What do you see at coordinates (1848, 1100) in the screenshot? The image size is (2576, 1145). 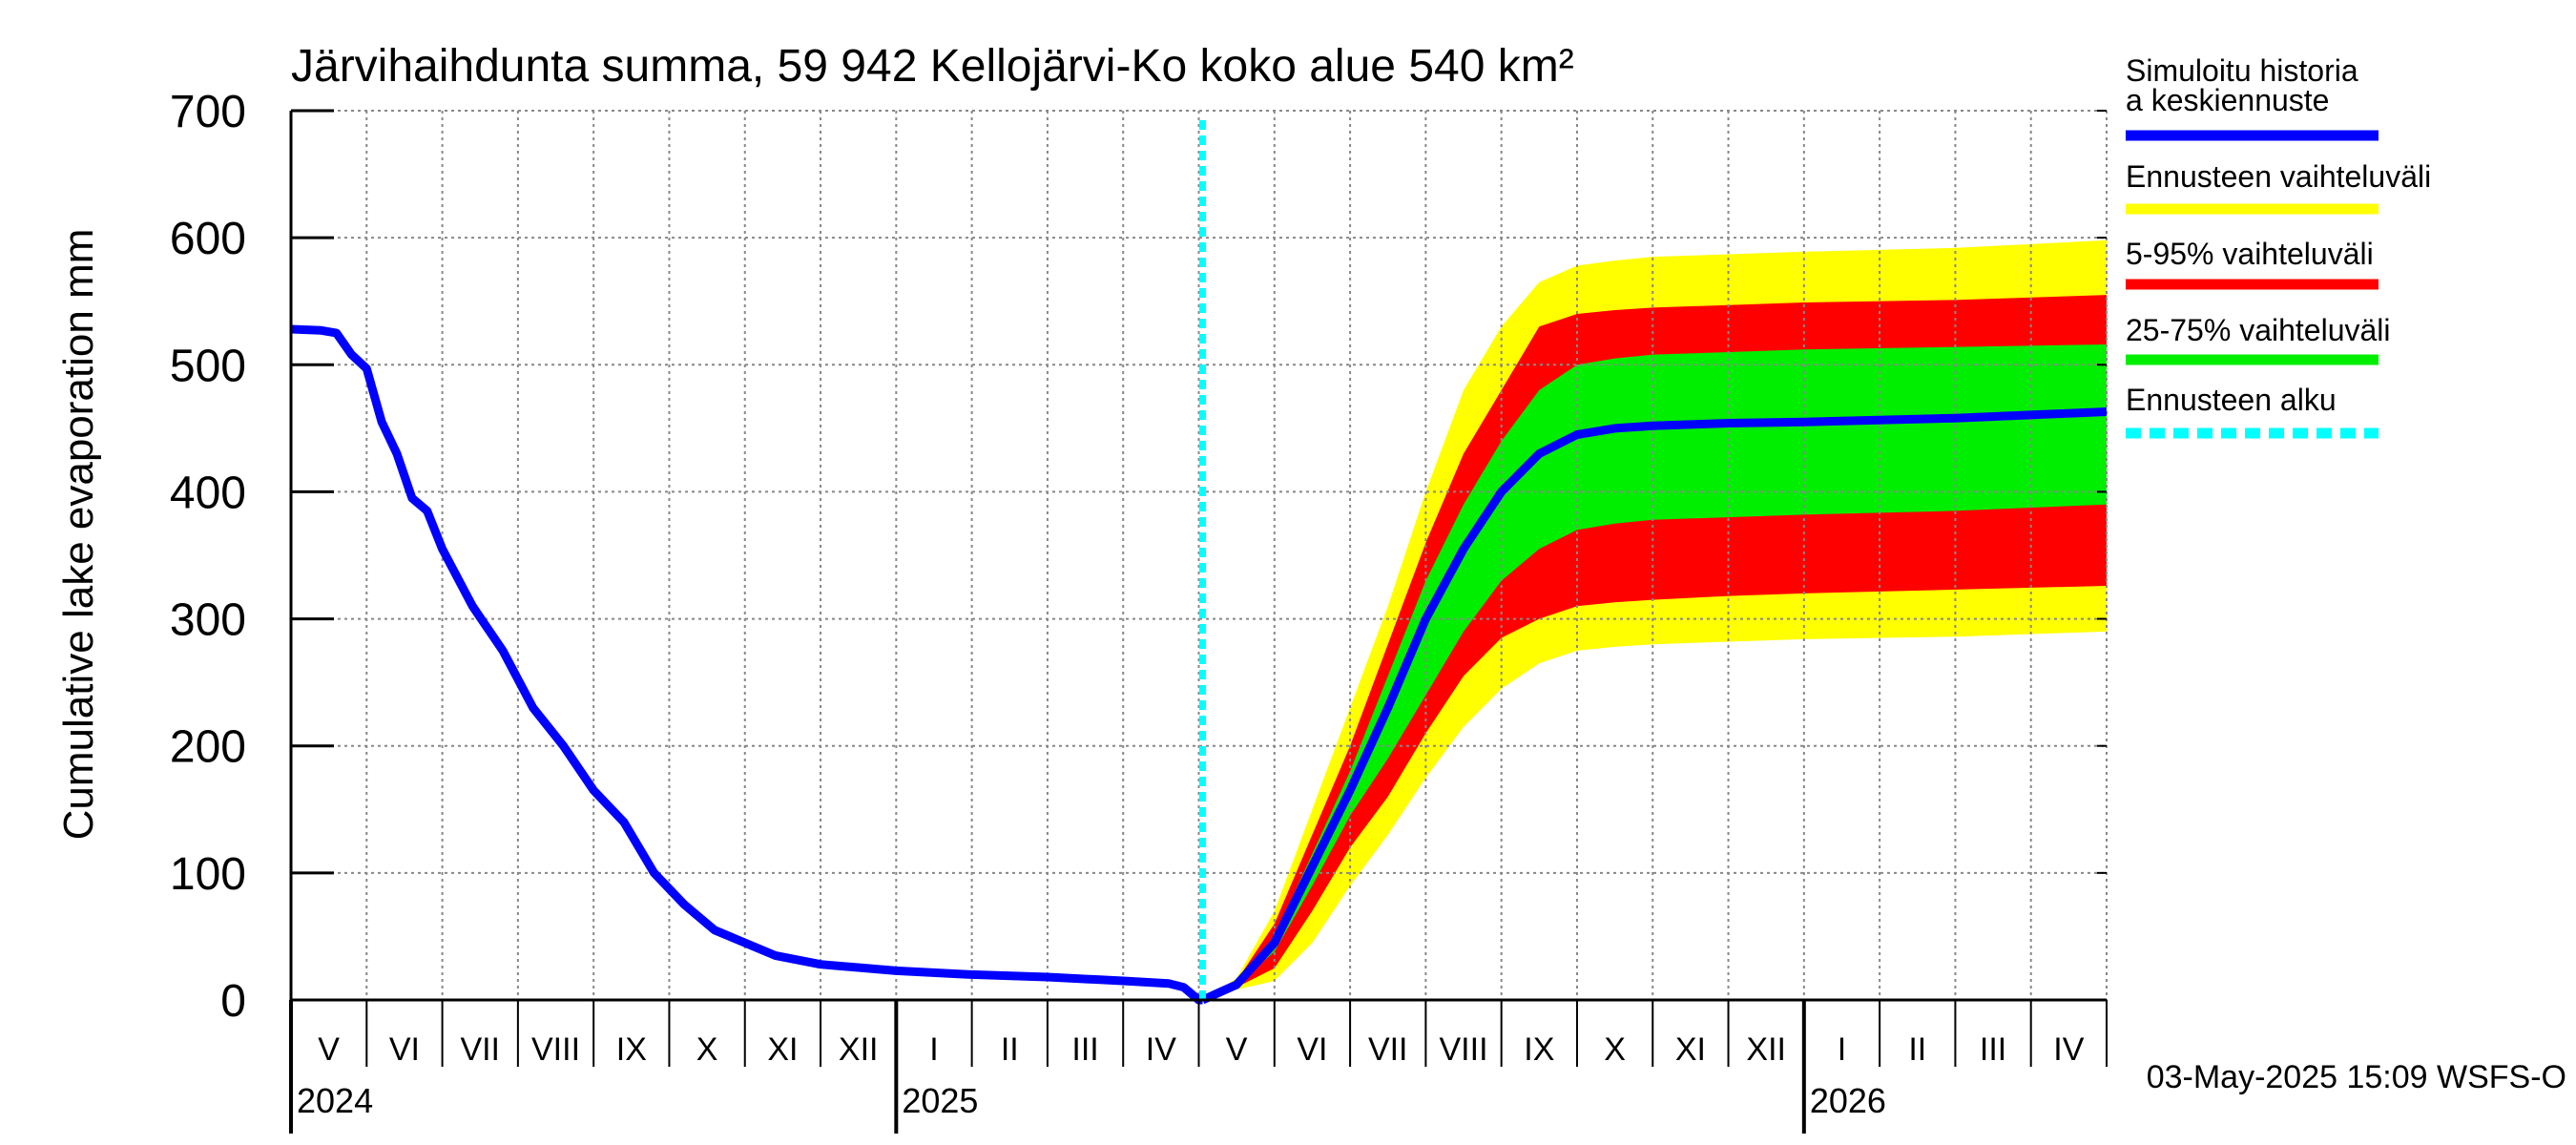 I see `year-label: 2026` at bounding box center [1848, 1100].